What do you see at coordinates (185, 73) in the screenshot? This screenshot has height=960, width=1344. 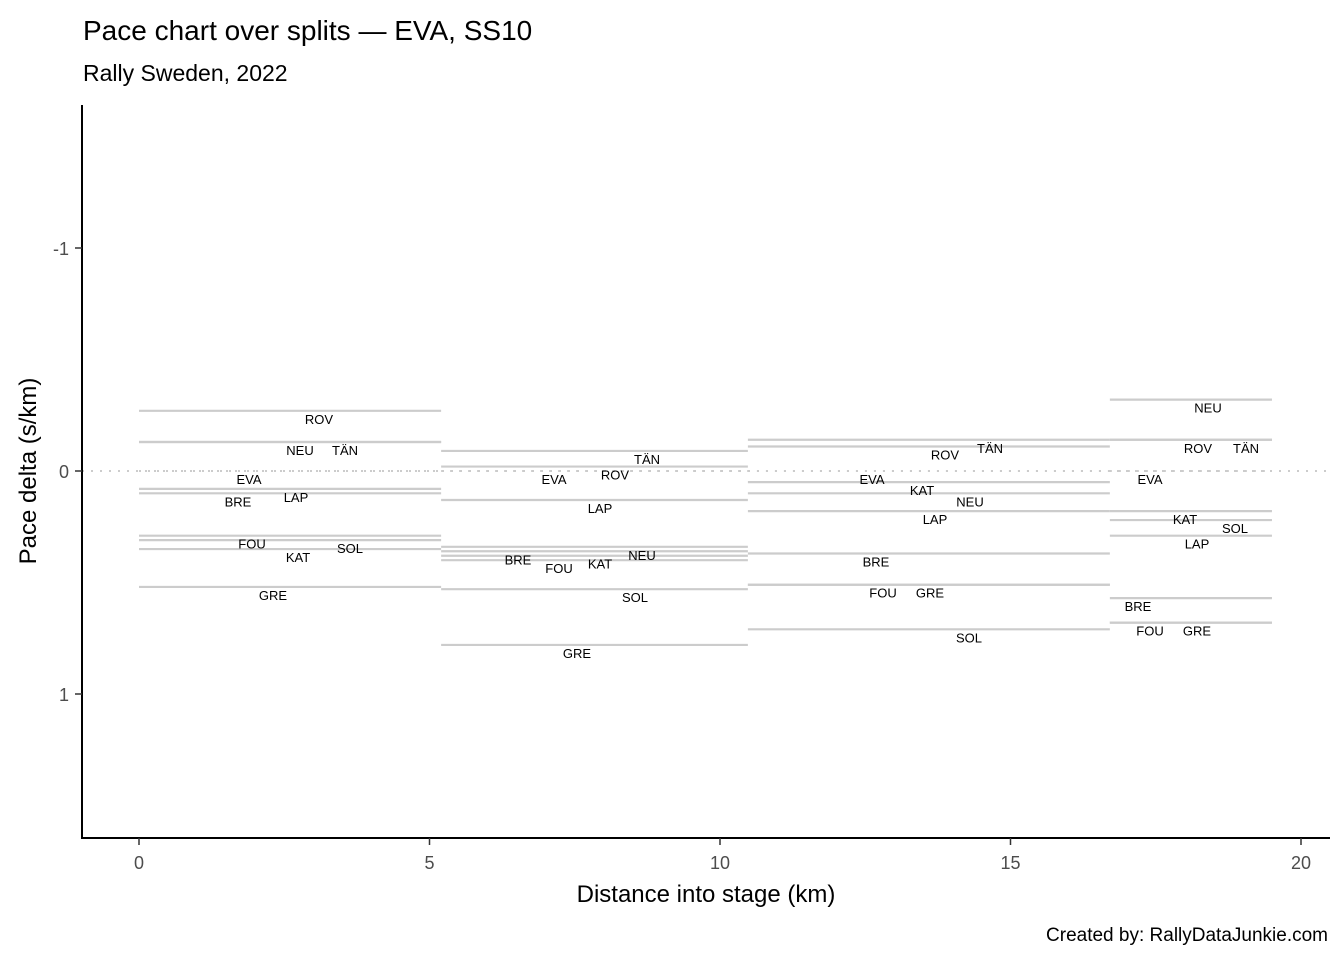 I see `chart-subtitle: Rally Sweden, 2022` at bounding box center [185, 73].